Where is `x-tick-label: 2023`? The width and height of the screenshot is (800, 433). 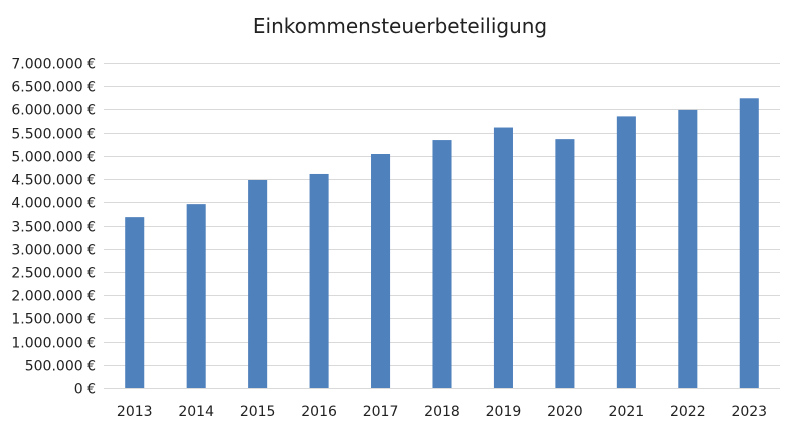 x-tick-label: 2023 is located at coordinates (749, 412).